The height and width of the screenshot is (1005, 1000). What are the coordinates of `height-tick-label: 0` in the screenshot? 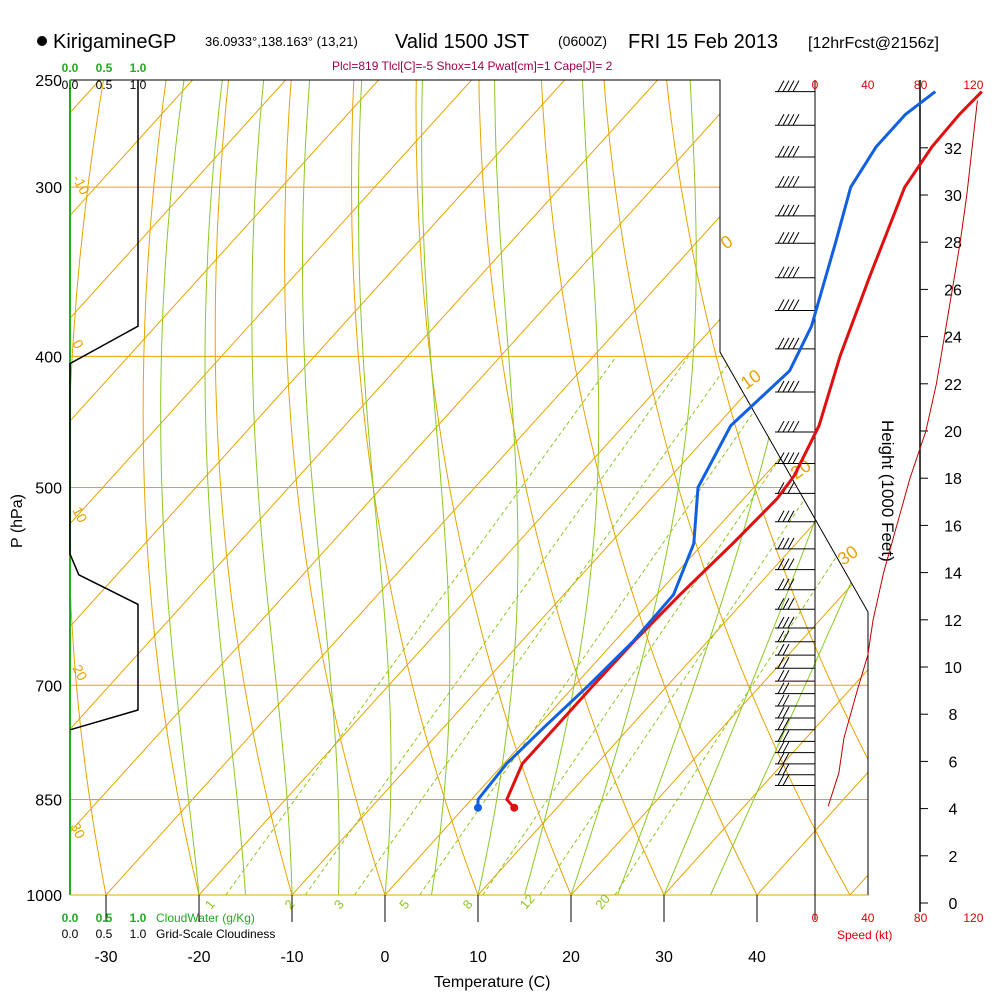 It's located at (953, 904).